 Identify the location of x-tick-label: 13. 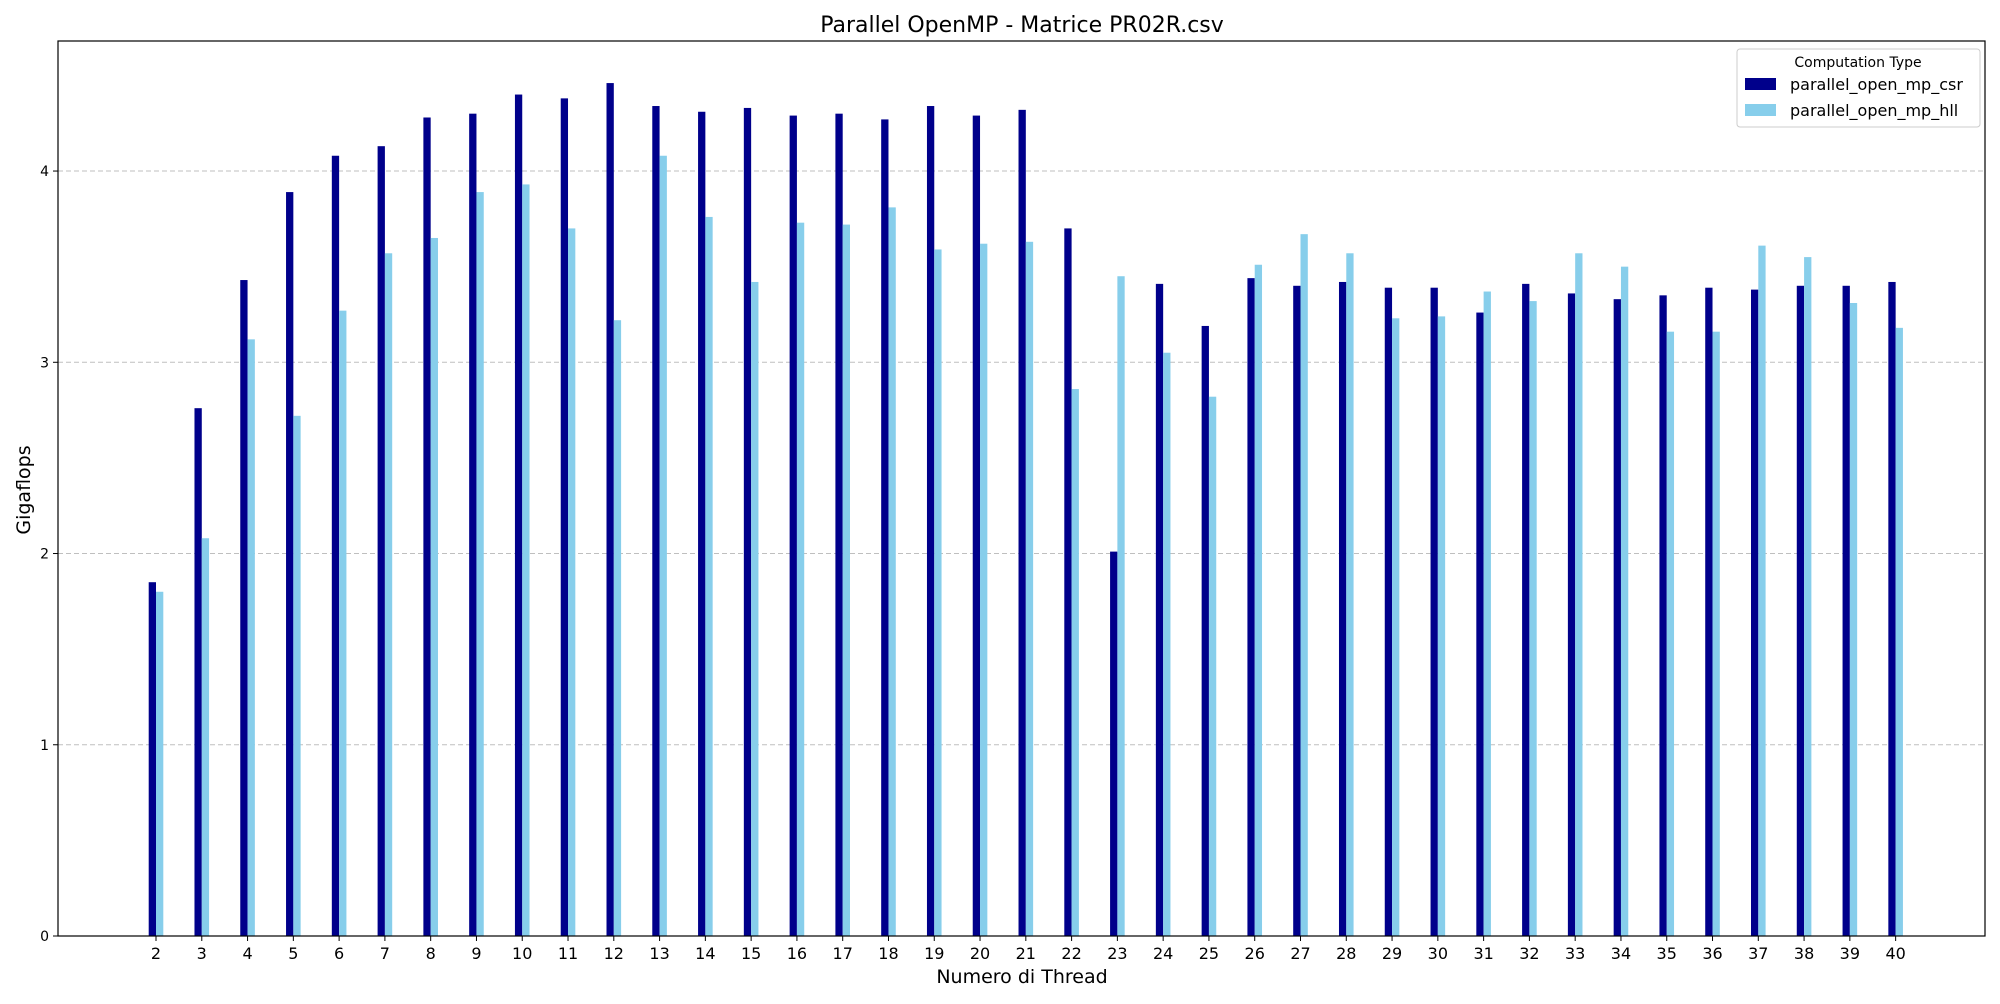
(659, 953).